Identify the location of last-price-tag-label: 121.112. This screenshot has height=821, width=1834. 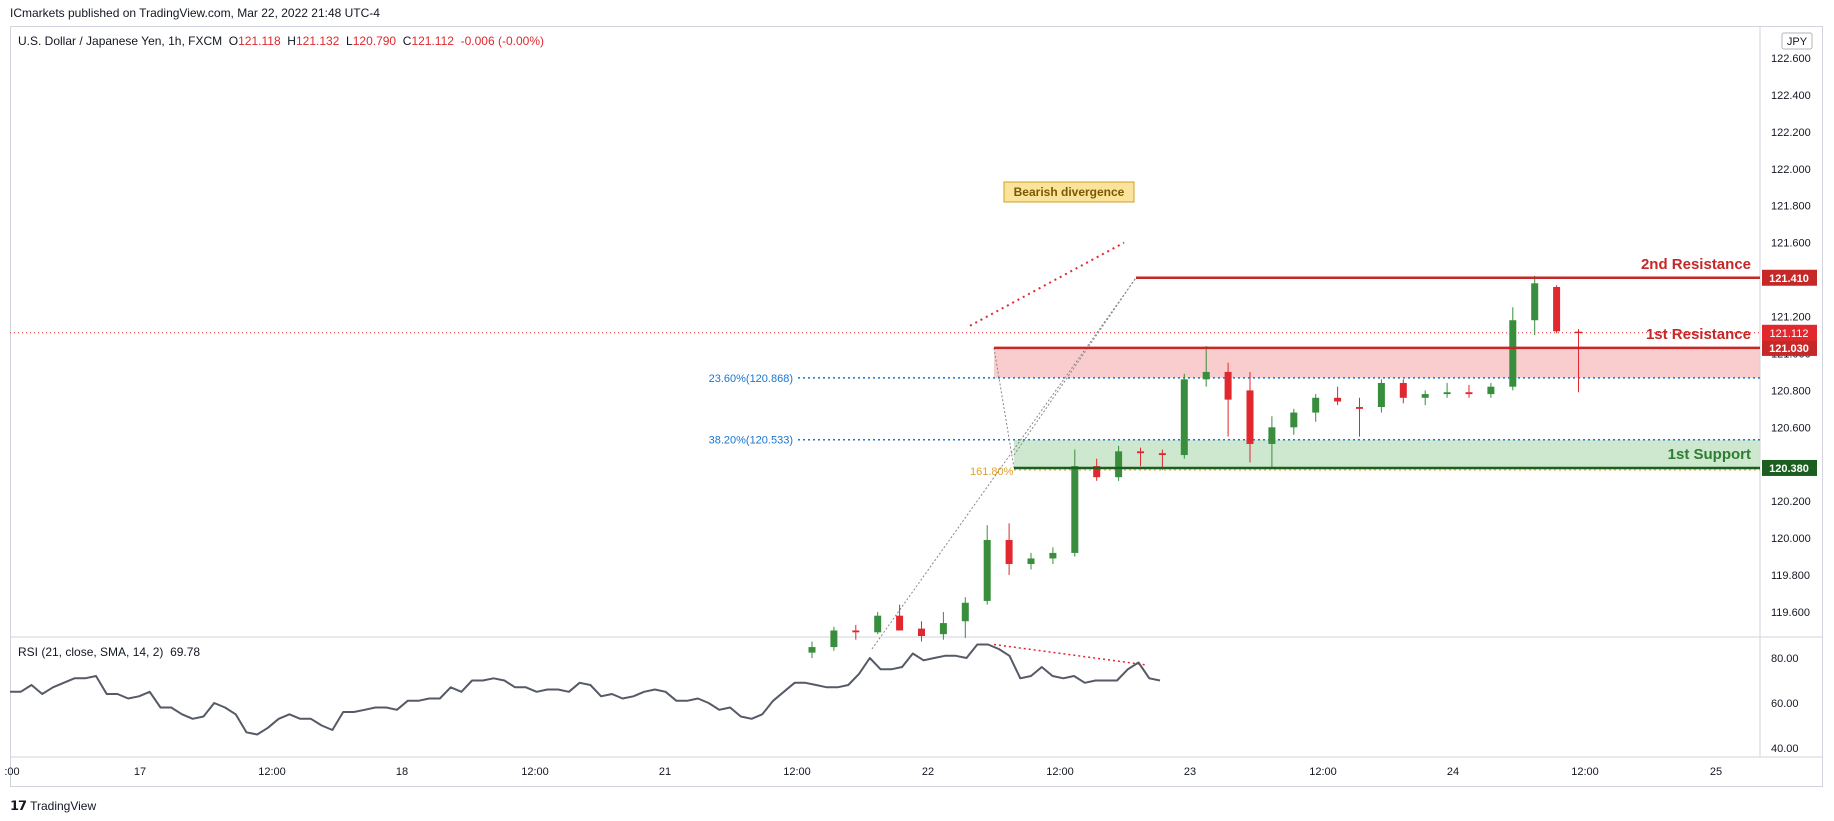
(1789, 334).